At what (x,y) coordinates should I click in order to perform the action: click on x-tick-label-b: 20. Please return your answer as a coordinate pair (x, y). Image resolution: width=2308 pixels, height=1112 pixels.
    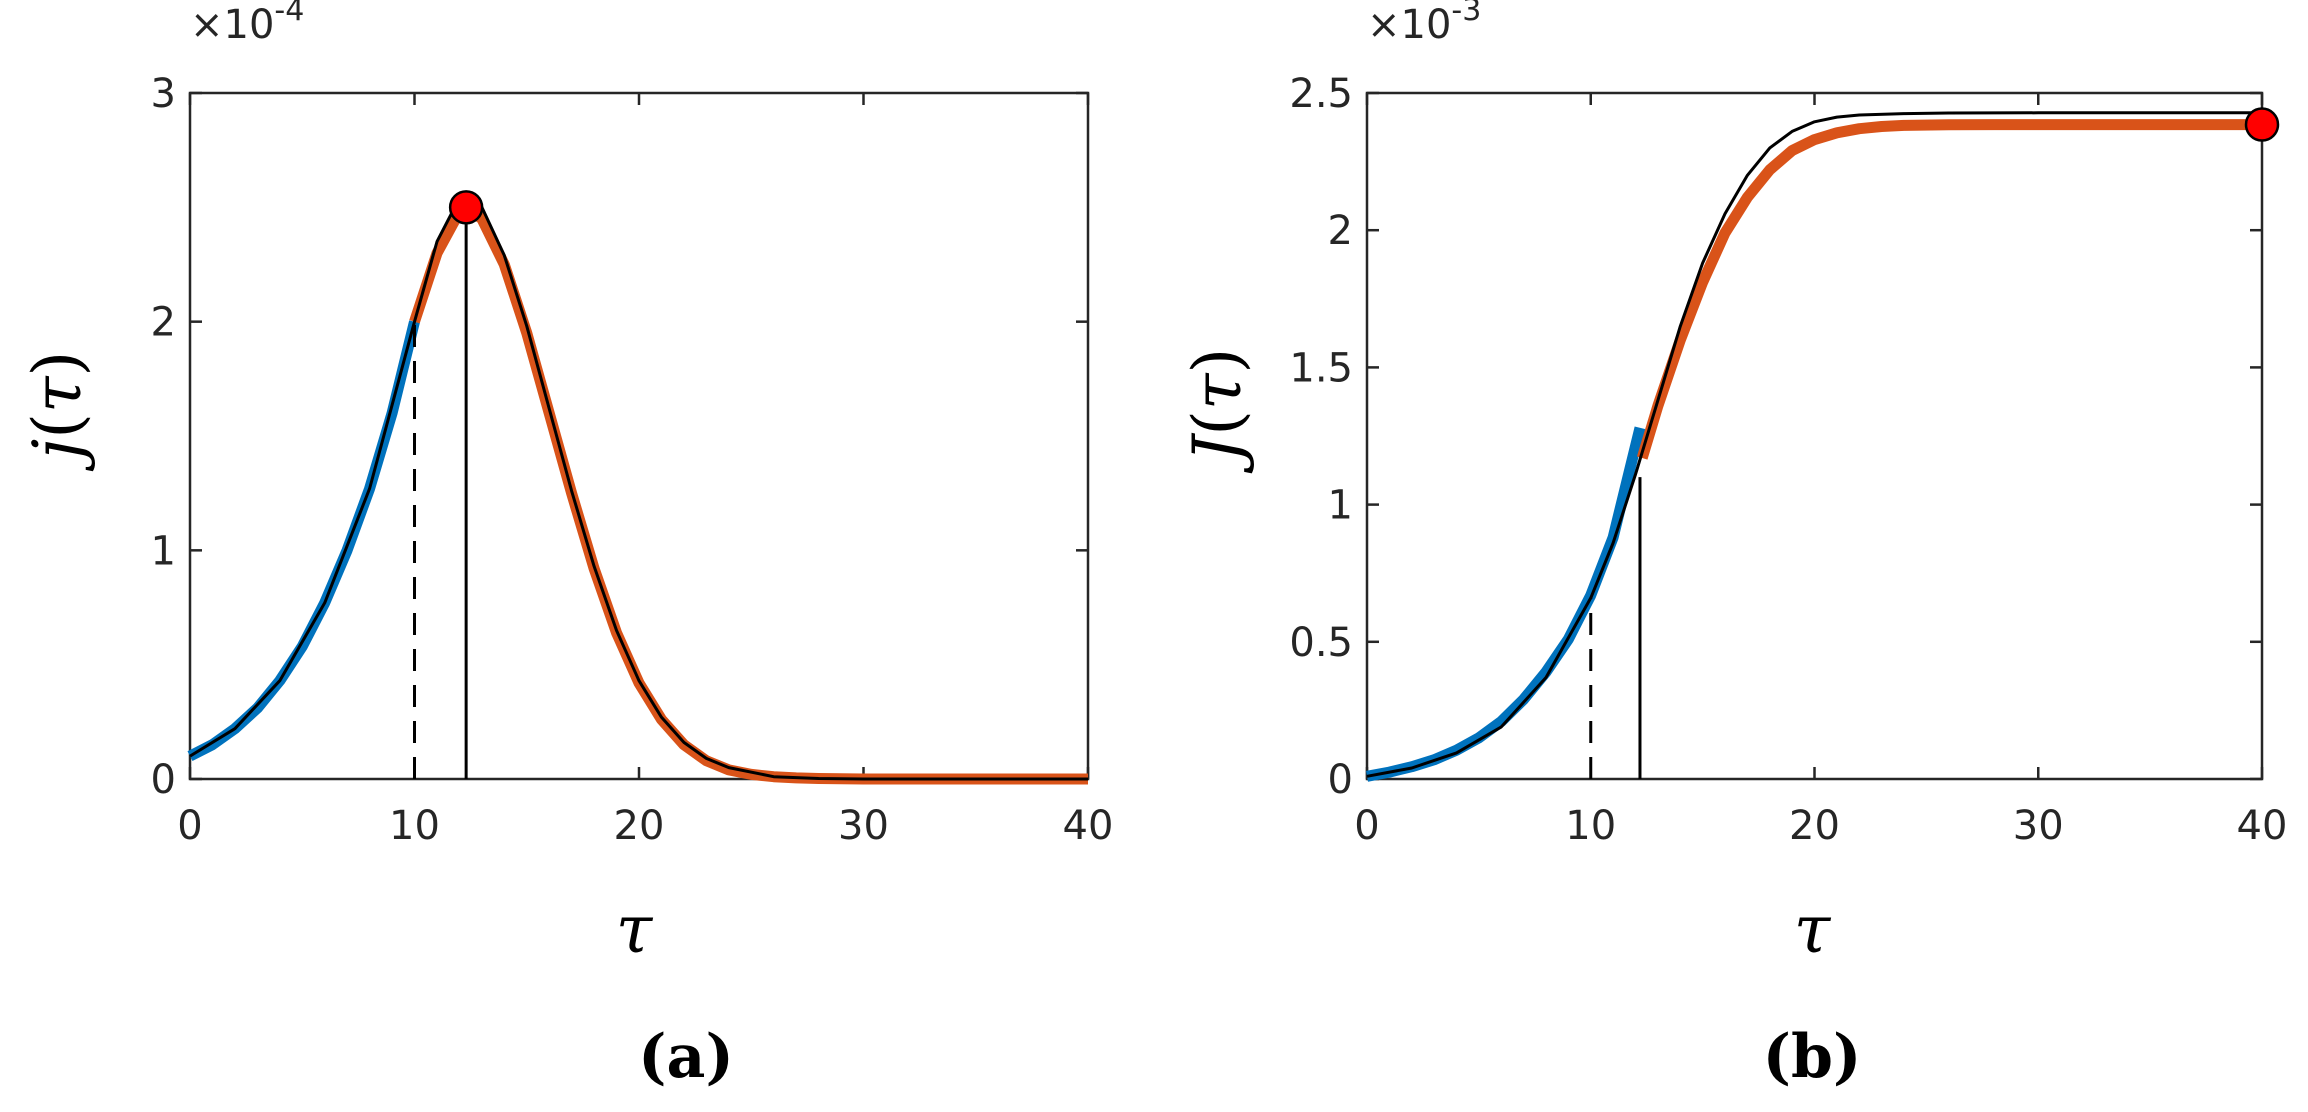
    Looking at the image, I should click on (1814, 826).